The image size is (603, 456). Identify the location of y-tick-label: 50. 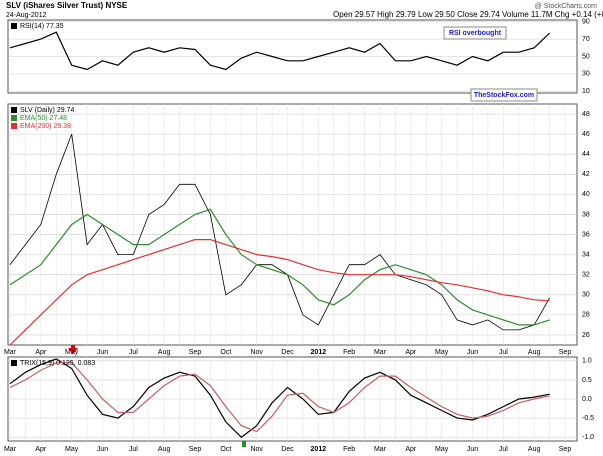
(586, 56).